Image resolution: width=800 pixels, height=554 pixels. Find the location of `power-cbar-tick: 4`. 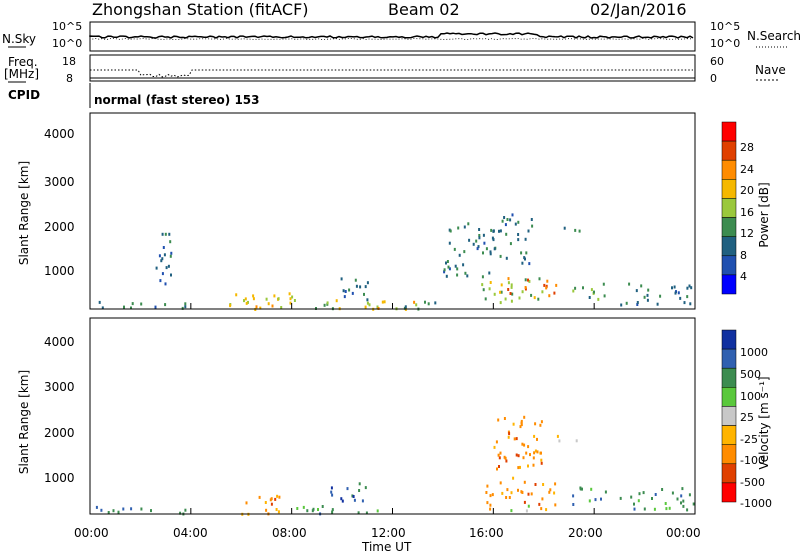

power-cbar-tick: 4 is located at coordinates (743, 276).